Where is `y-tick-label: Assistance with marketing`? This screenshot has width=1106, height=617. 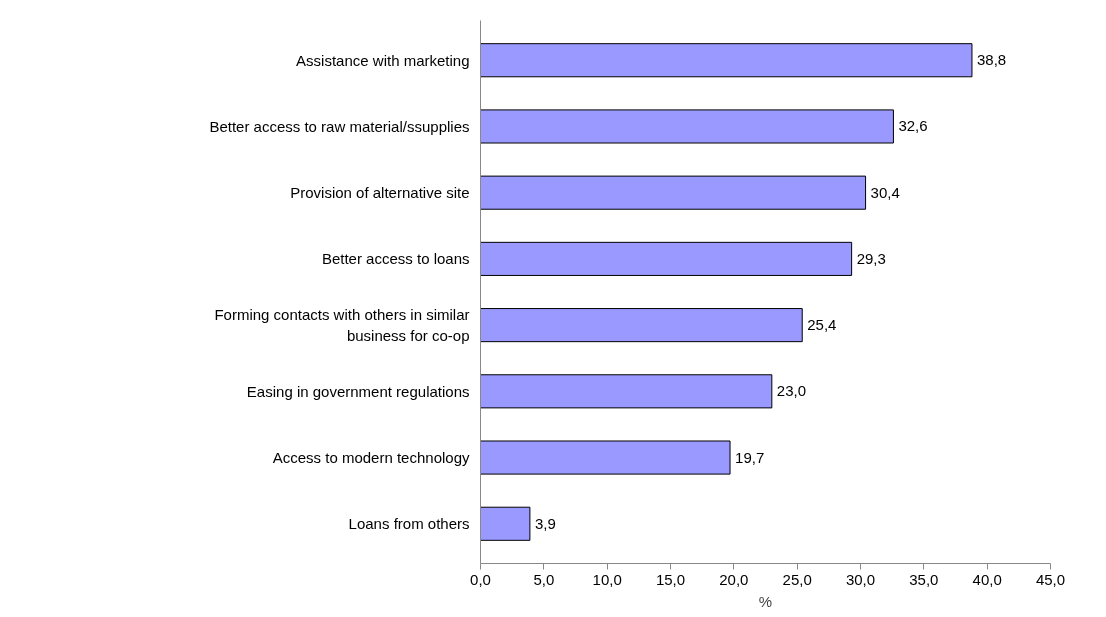 y-tick-label: Assistance with marketing is located at coordinates (383, 60).